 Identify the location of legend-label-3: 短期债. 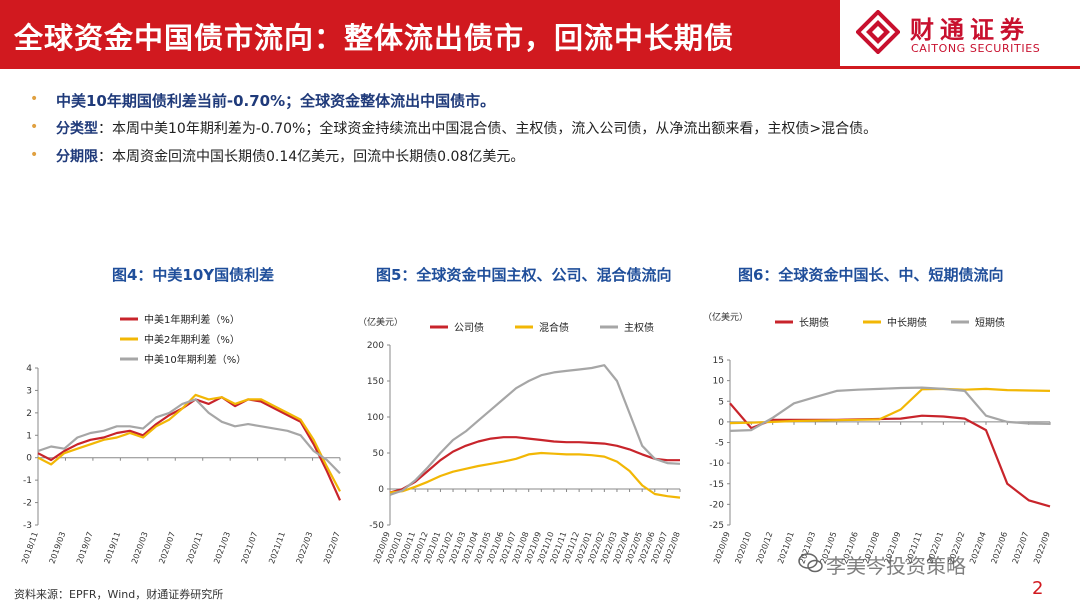
(990, 322).